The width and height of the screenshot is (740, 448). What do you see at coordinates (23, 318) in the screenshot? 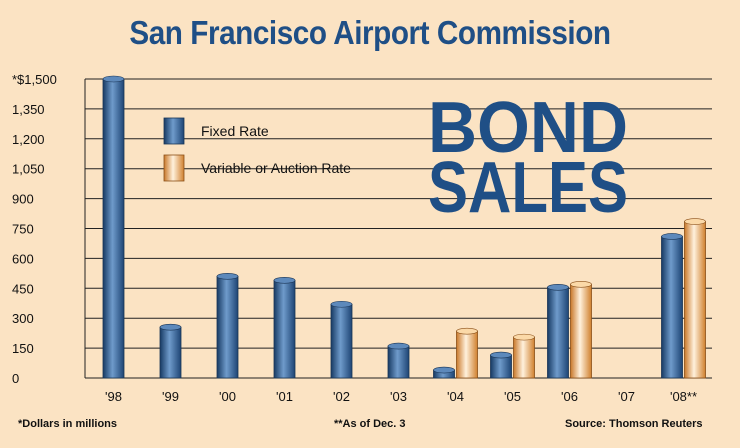
I see `y-tick-label: 300` at bounding box center [23, 318].